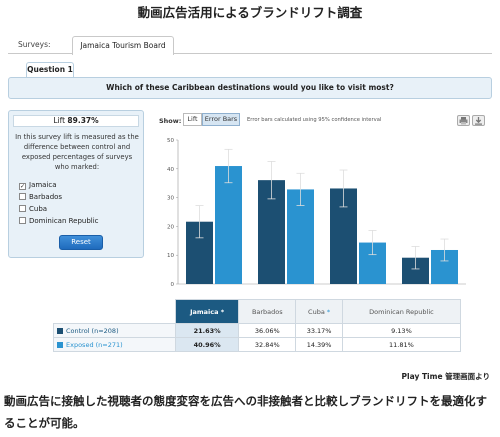 Image resolution: width=500 pixels, height=437 pixels. I want to click on survey-tab-bar: Surveys: Jamaica Tourism Board, so click(250, 45).